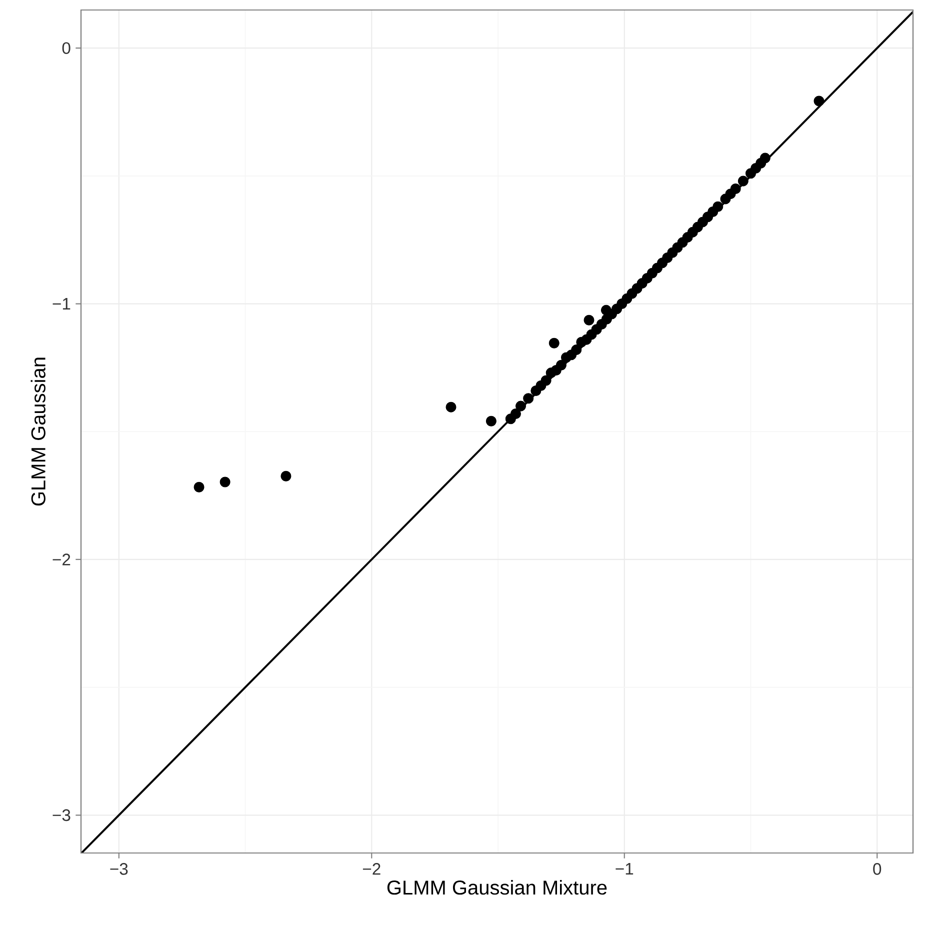 This screenshot has height=925, width=925. Describe the element at coordinates (61, 560) in the screenshot. I see `y-tick-label: −2` at that location.